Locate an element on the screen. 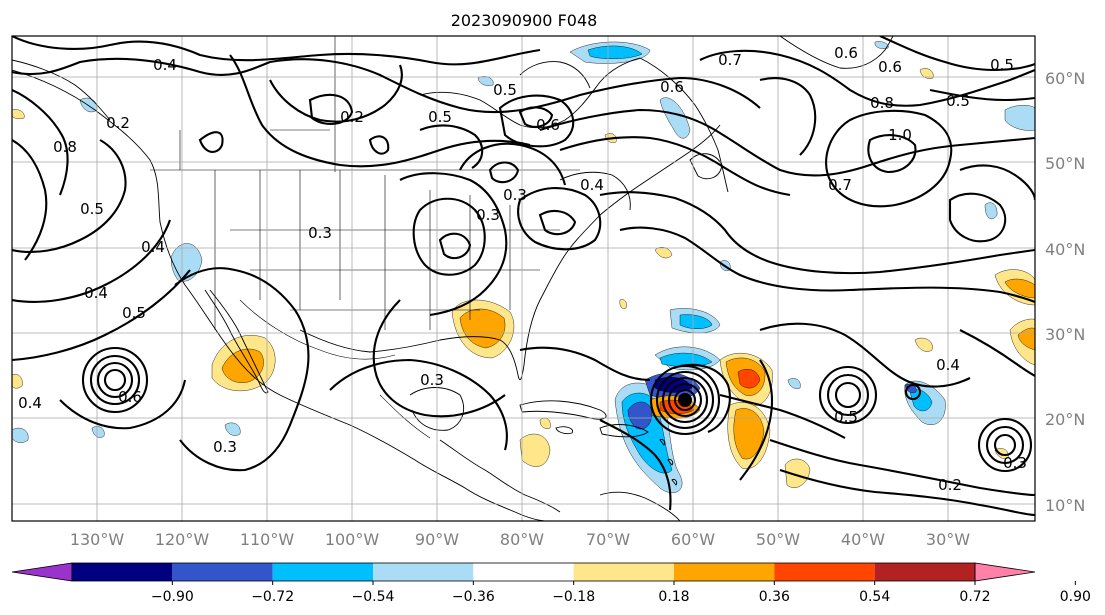  lon-label-120w: 120°W is located at coordinates (182, 539).